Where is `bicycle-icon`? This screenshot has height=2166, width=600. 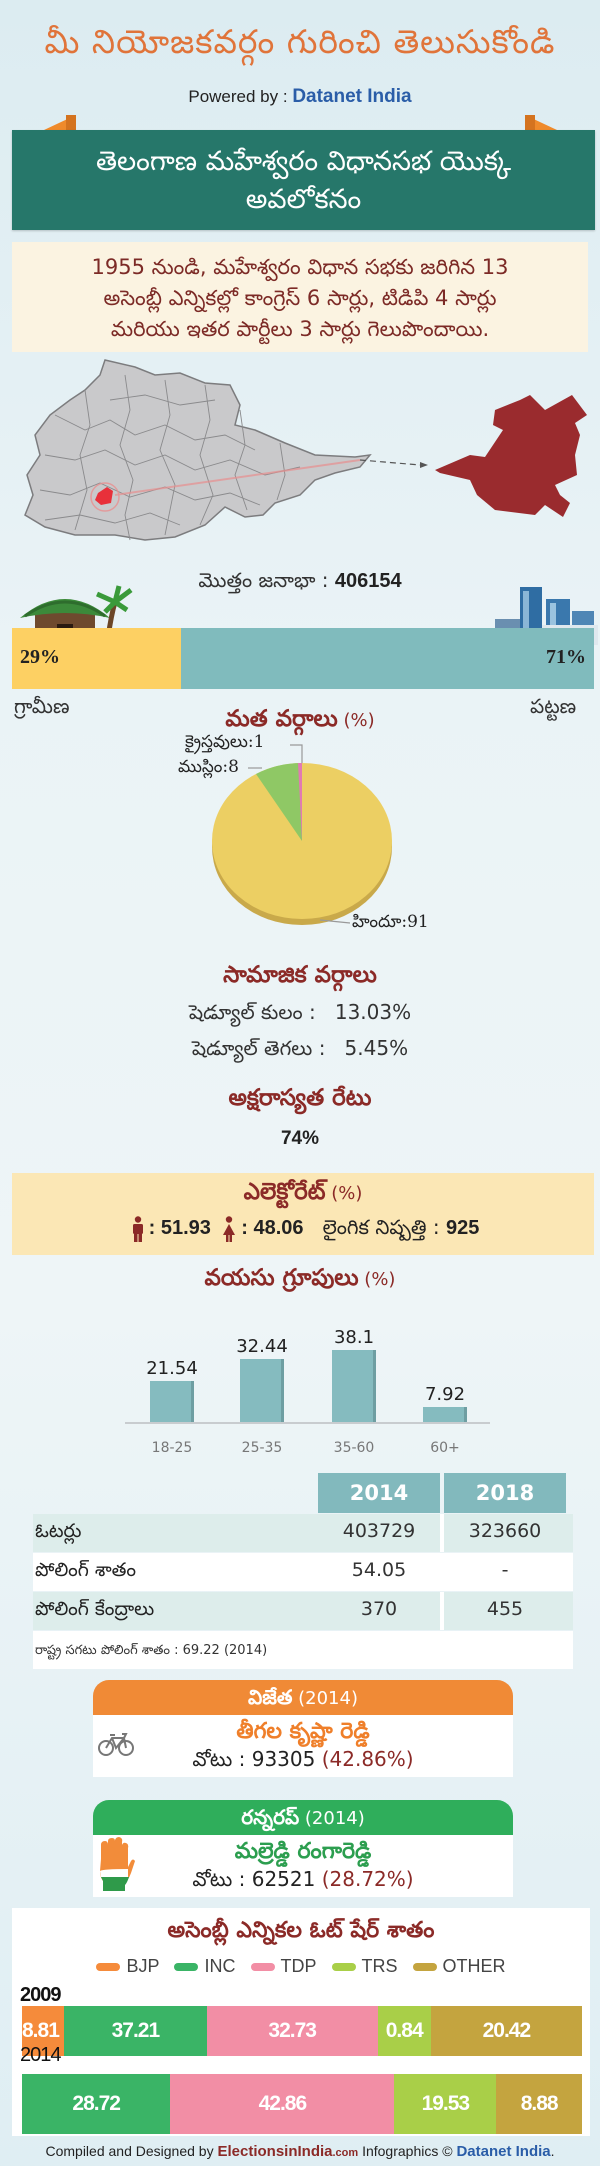
bicycle-icon is located at coordinates (116, 1744).